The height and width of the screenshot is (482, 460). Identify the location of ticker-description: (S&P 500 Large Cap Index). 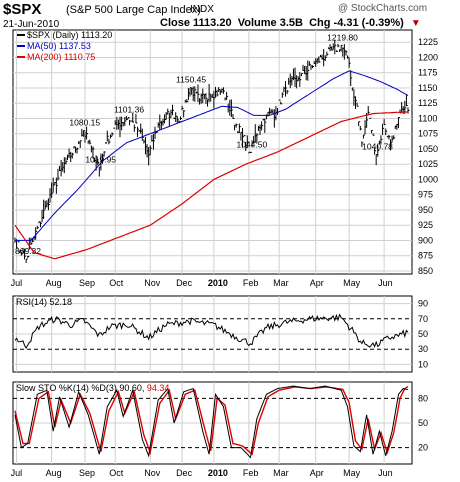
(133, 10).